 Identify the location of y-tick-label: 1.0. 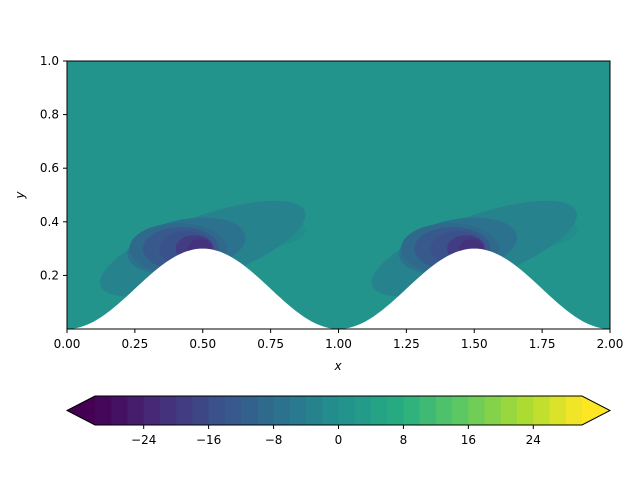
(49, 61).